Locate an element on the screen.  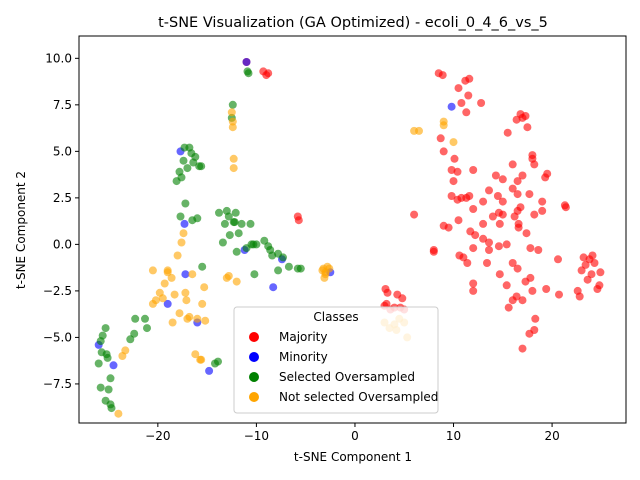
y-tick-label-6: 7.5 is located at coordinates (62, 105).